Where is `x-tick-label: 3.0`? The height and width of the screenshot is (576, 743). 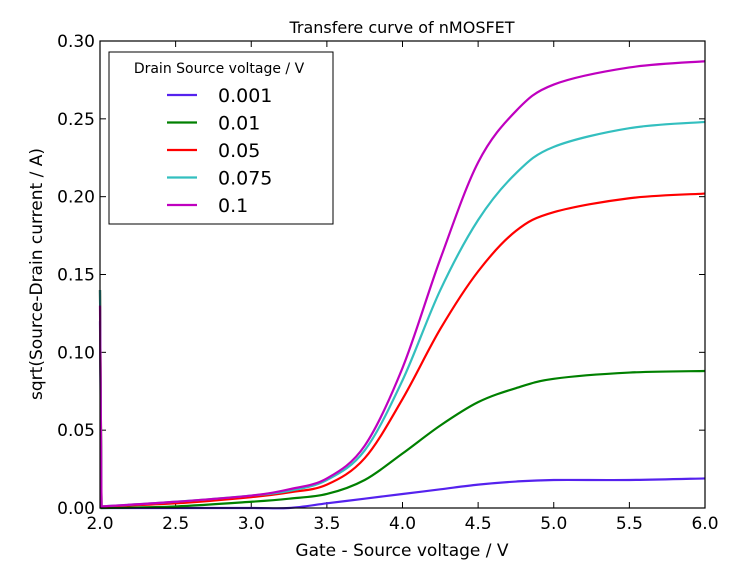
x-tick-label: 3.0 is located at coordinates (251, 524).